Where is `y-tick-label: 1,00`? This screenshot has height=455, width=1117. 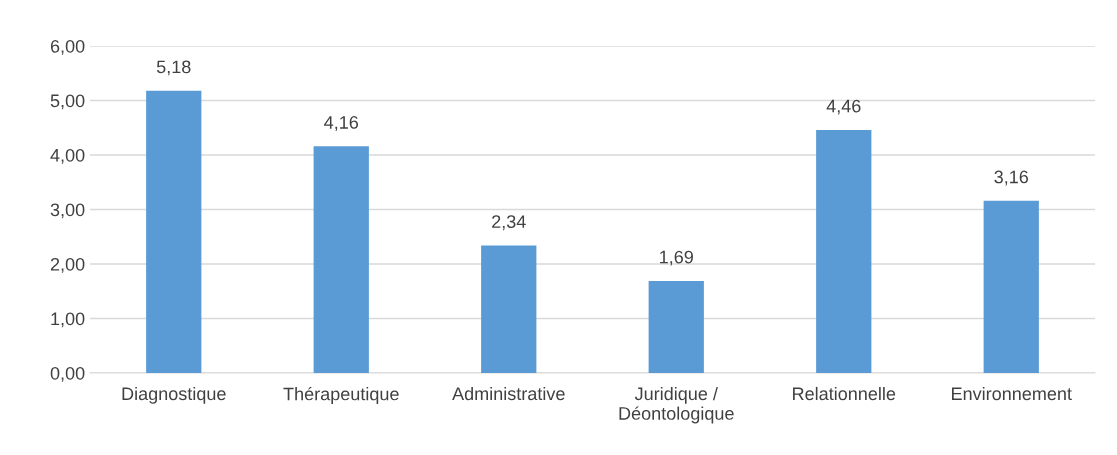
y-tick-label: 1,00 is located at coordinates (68, 320).